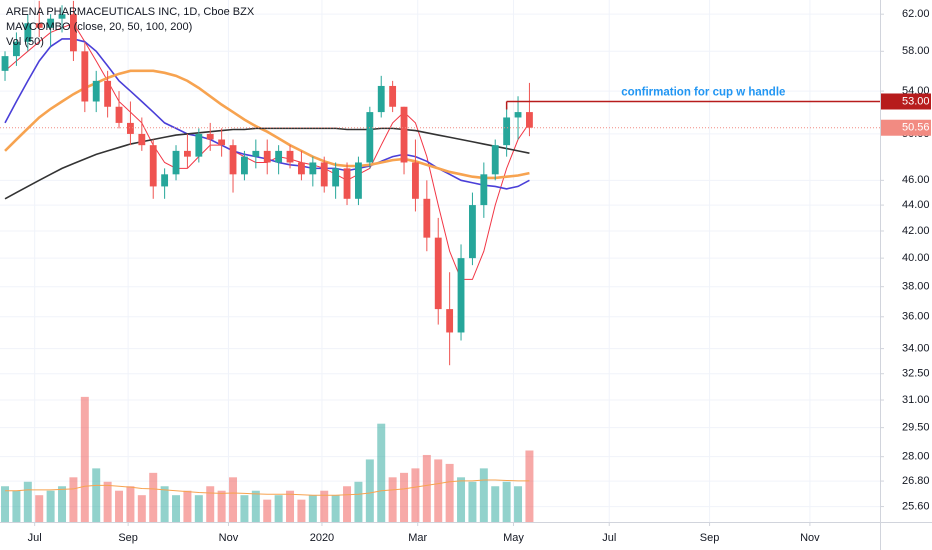 The width and height of the screenshot is (932, 550). I want to click on x-tick-label: 2020, so click(322, 538).